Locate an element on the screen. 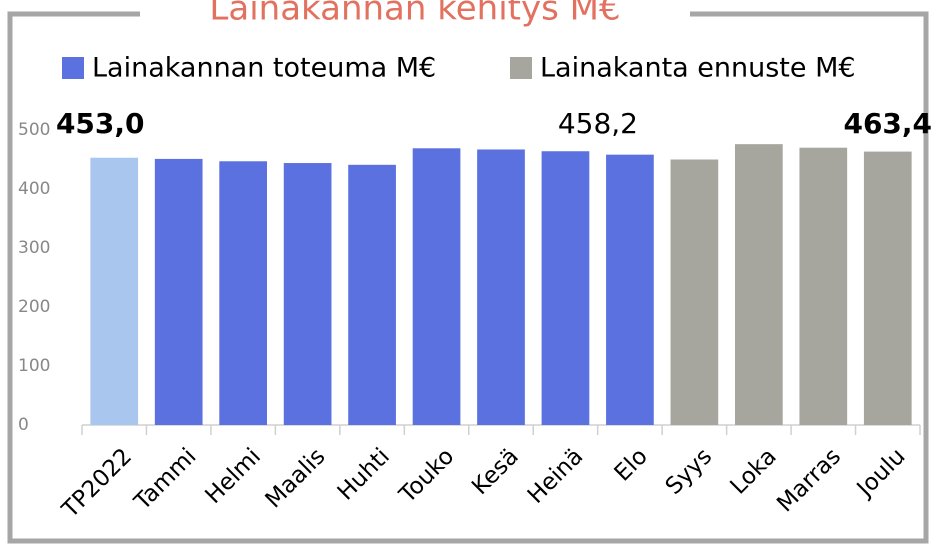 Image resolution: width=936 pixels, height=550 pixels. data-label: 458,2 is located at coordinates (598, 123).